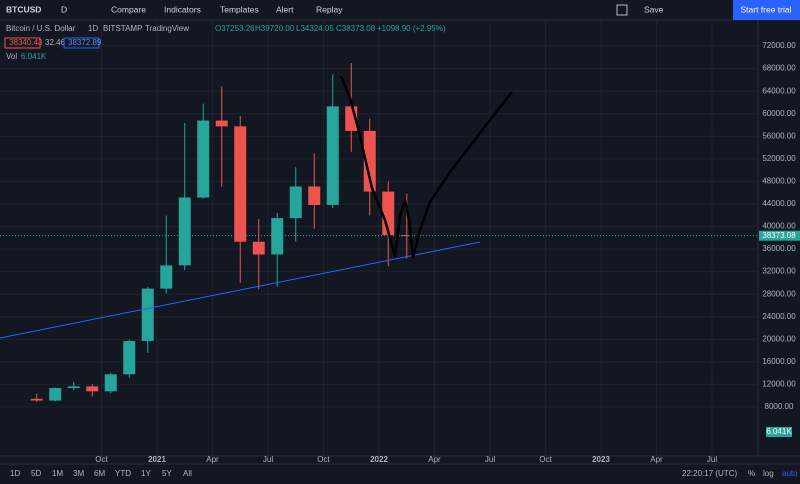 The width and height of the screenshot is (800, 484). I want to click on layout-icon, so click(622, 10).